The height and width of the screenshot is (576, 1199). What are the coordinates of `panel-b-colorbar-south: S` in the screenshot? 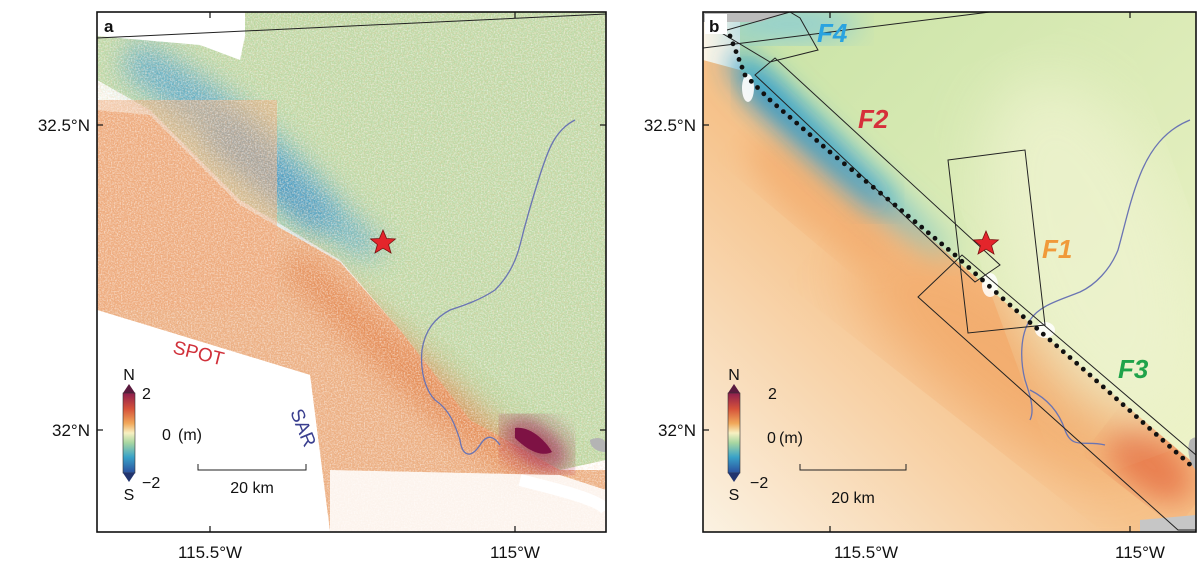 It's located at (734, 495).